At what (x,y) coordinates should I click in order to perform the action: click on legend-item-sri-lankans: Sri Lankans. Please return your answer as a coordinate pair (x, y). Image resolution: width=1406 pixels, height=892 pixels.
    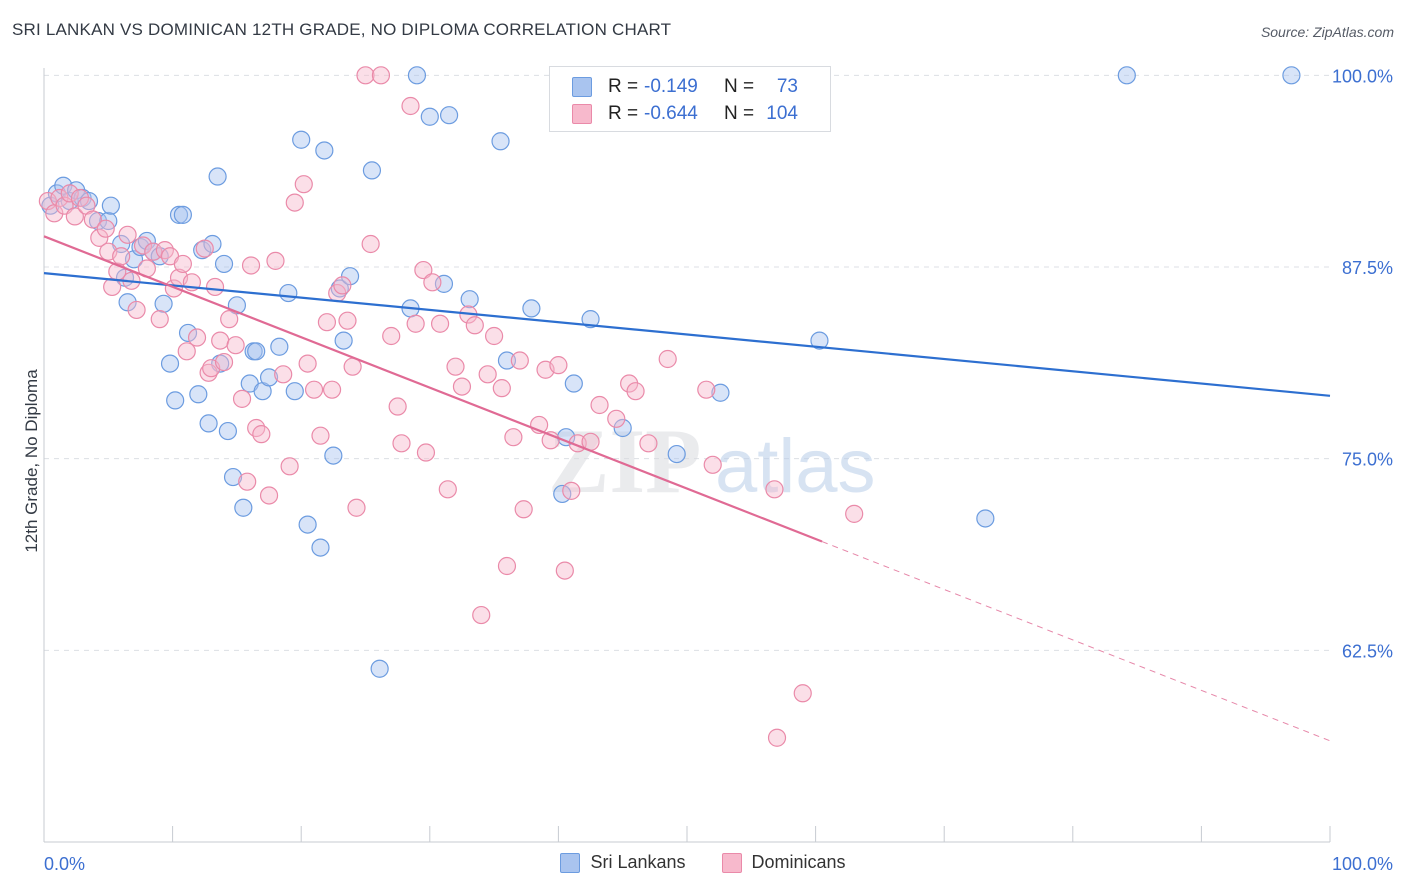
    Looking at the image, I should click on (623, 862).